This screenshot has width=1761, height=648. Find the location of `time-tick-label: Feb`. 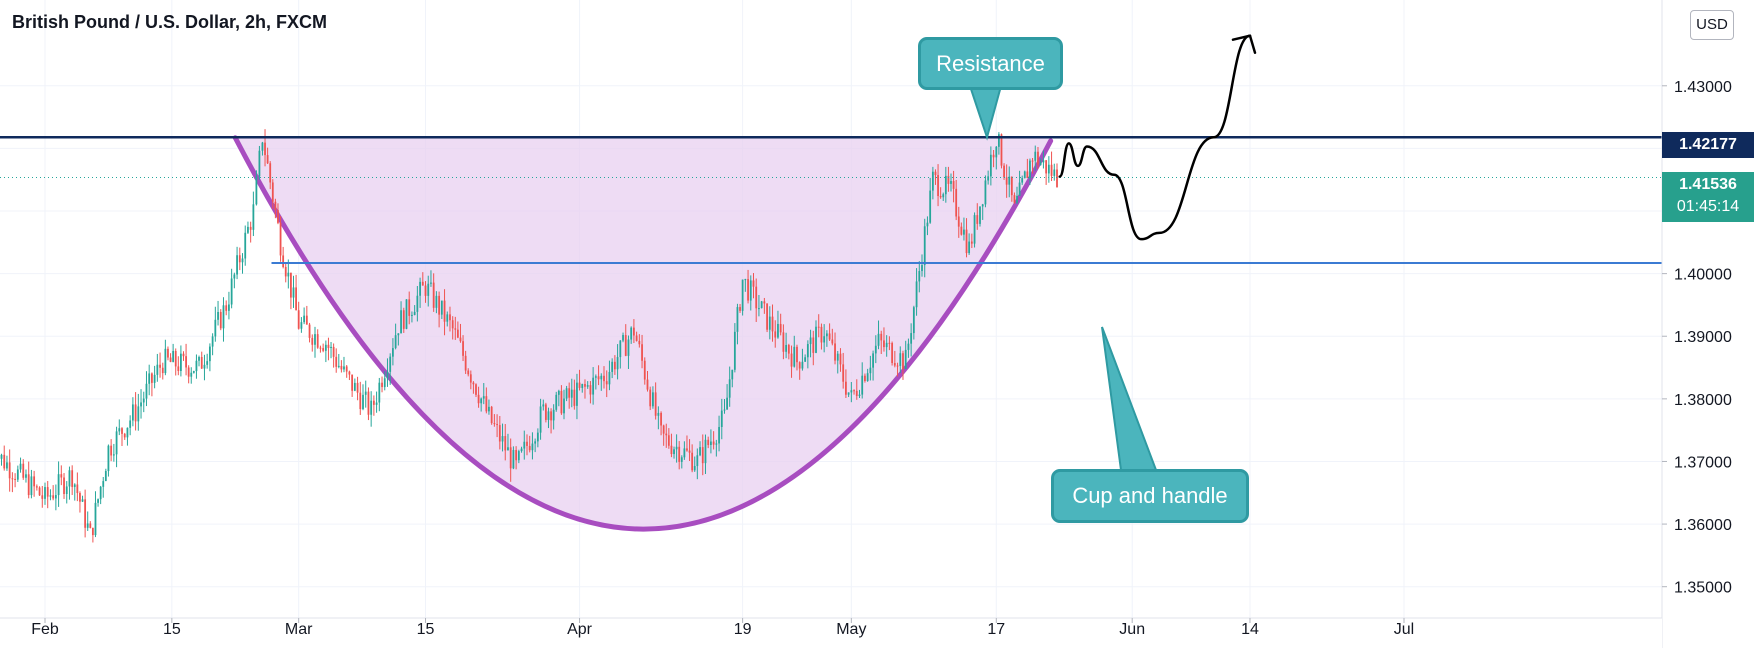

time-tick-label: Feb is located at coordinates (45, 629).